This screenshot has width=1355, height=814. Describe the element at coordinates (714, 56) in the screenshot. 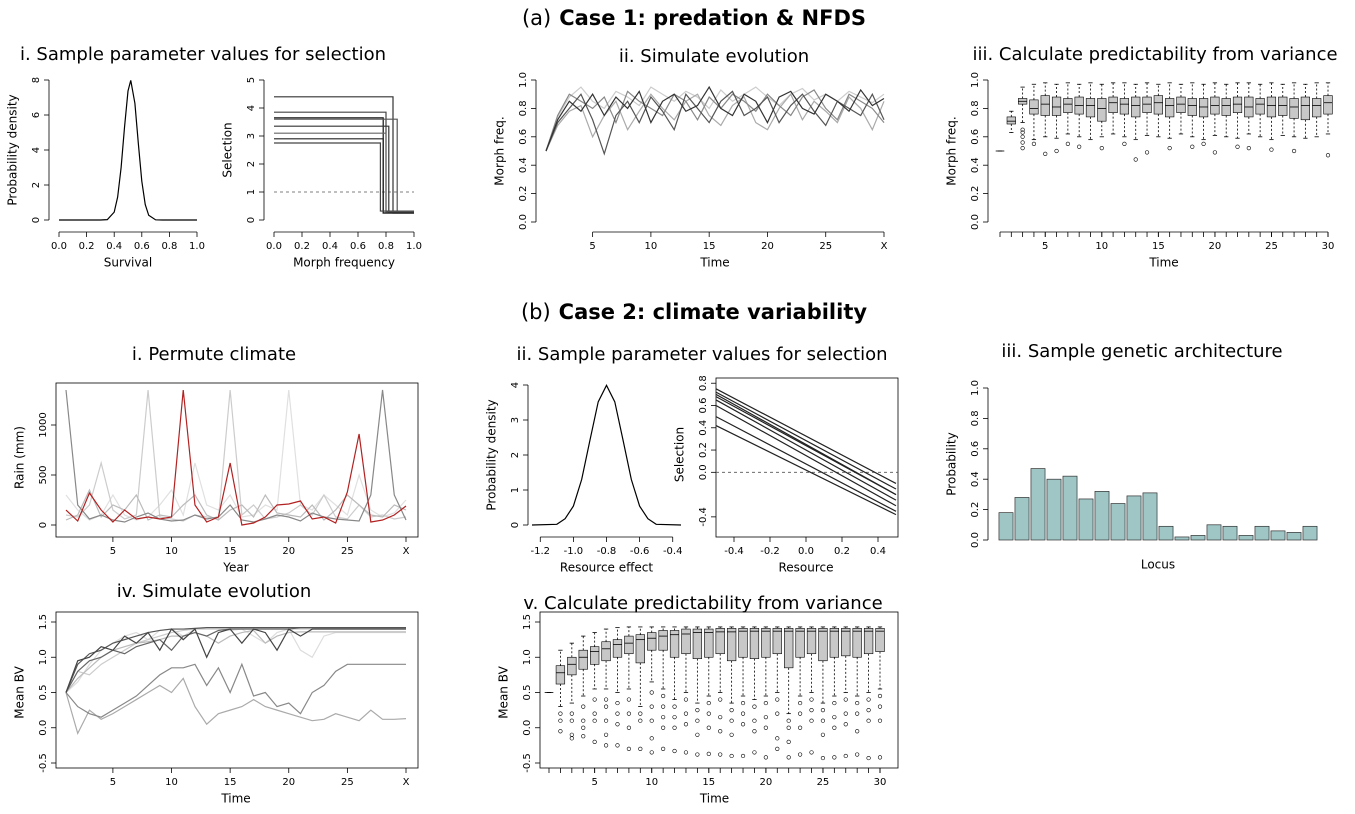

I see `panel-title: ii. Simulate evolution` at that location.